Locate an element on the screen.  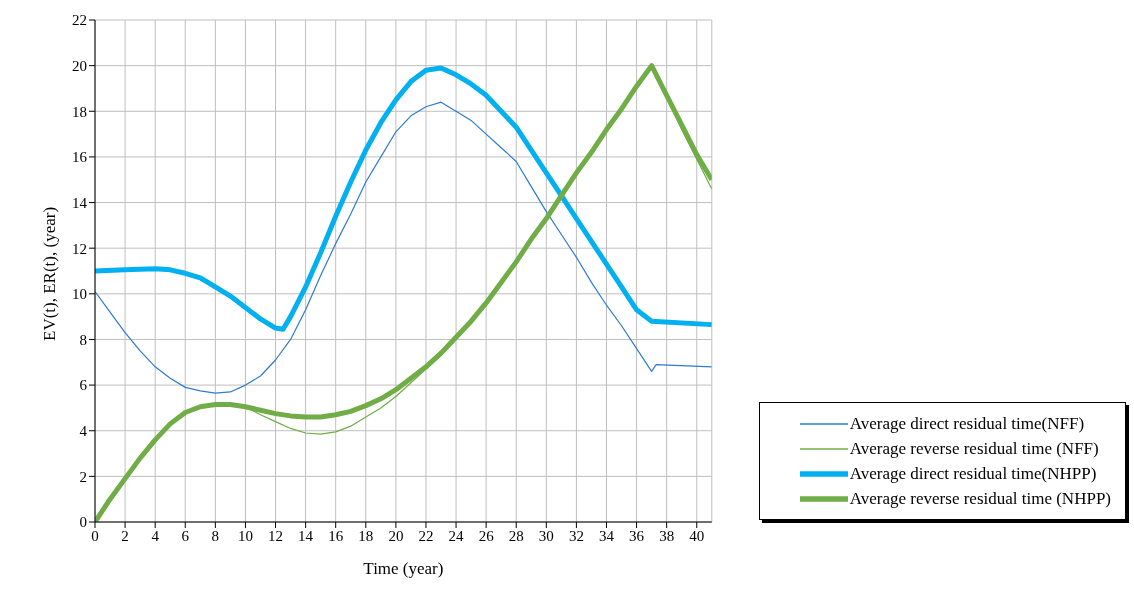
x-tick-label: 6 is located at coordinates (185, 535).